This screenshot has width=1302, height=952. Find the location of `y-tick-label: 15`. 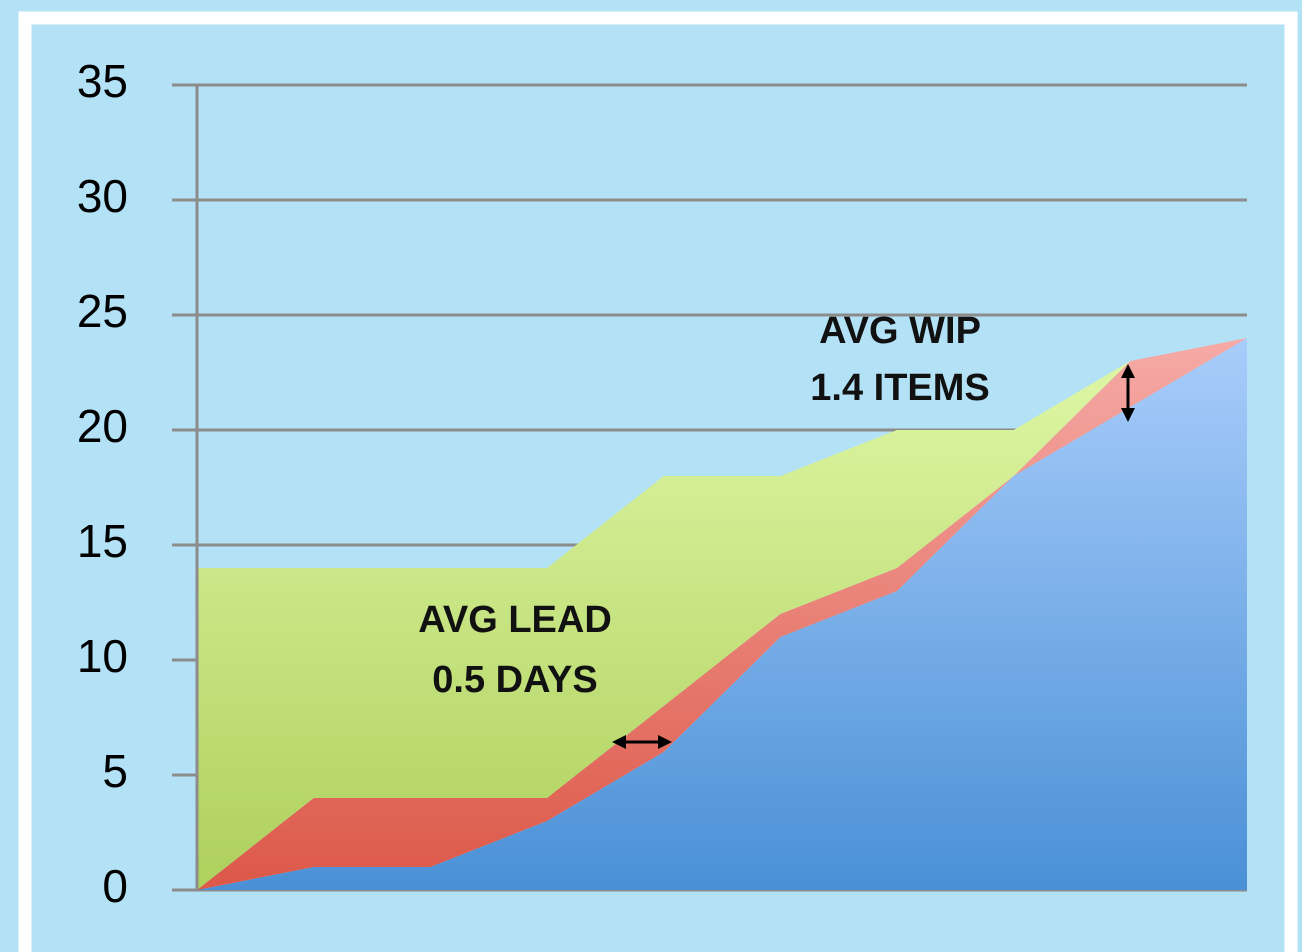

y-tick-label: 15 is located at coordinates (102, 541).